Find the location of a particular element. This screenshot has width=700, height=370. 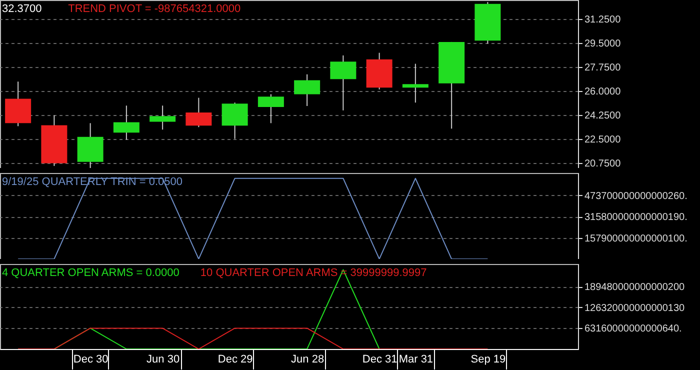

y-tick-label: 315800000000000190. is located at coordinates (636, 218).